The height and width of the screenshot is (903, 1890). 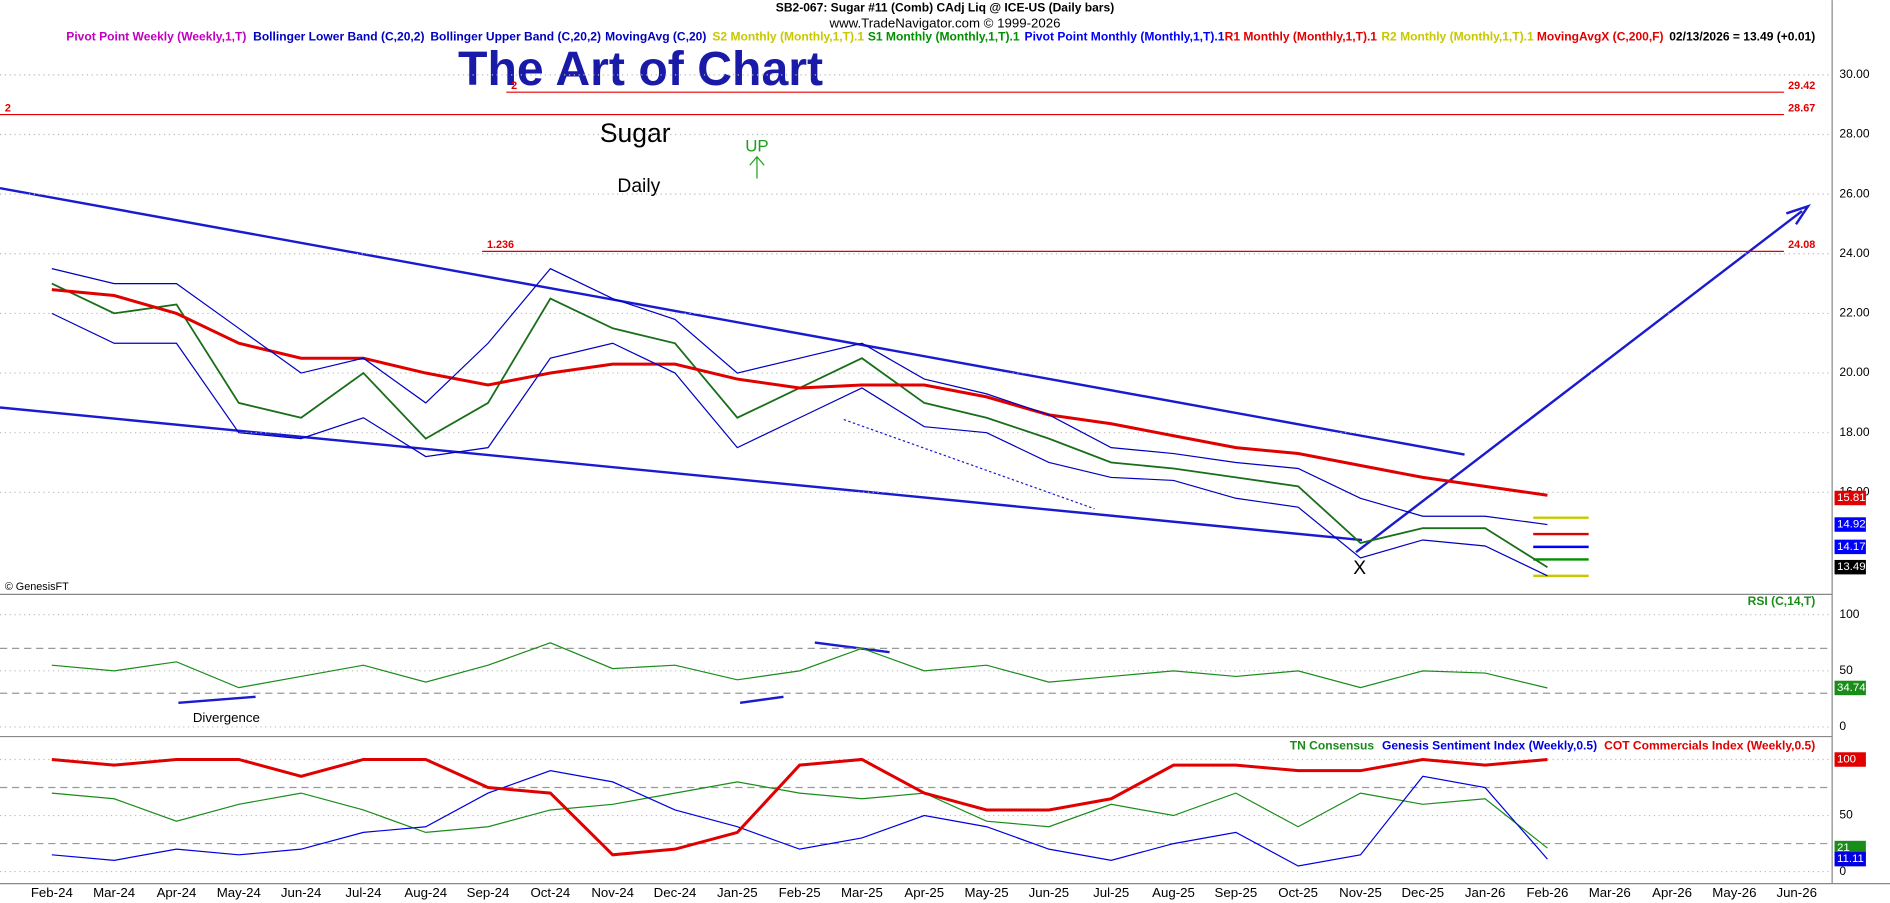 I want to click on value-box-label: 34.74, so click(x=1851, y=688).